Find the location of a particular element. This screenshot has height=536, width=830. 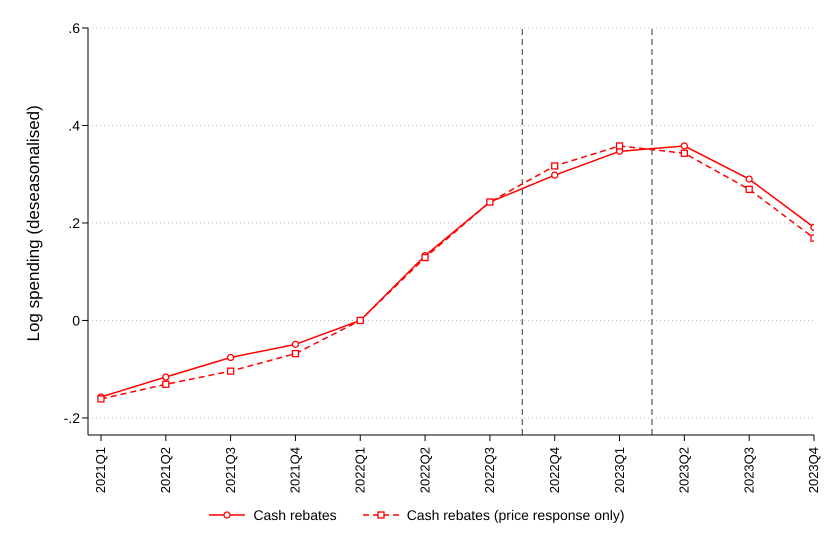

legend-label: Cash rebates is located at coordinates (295, 515).